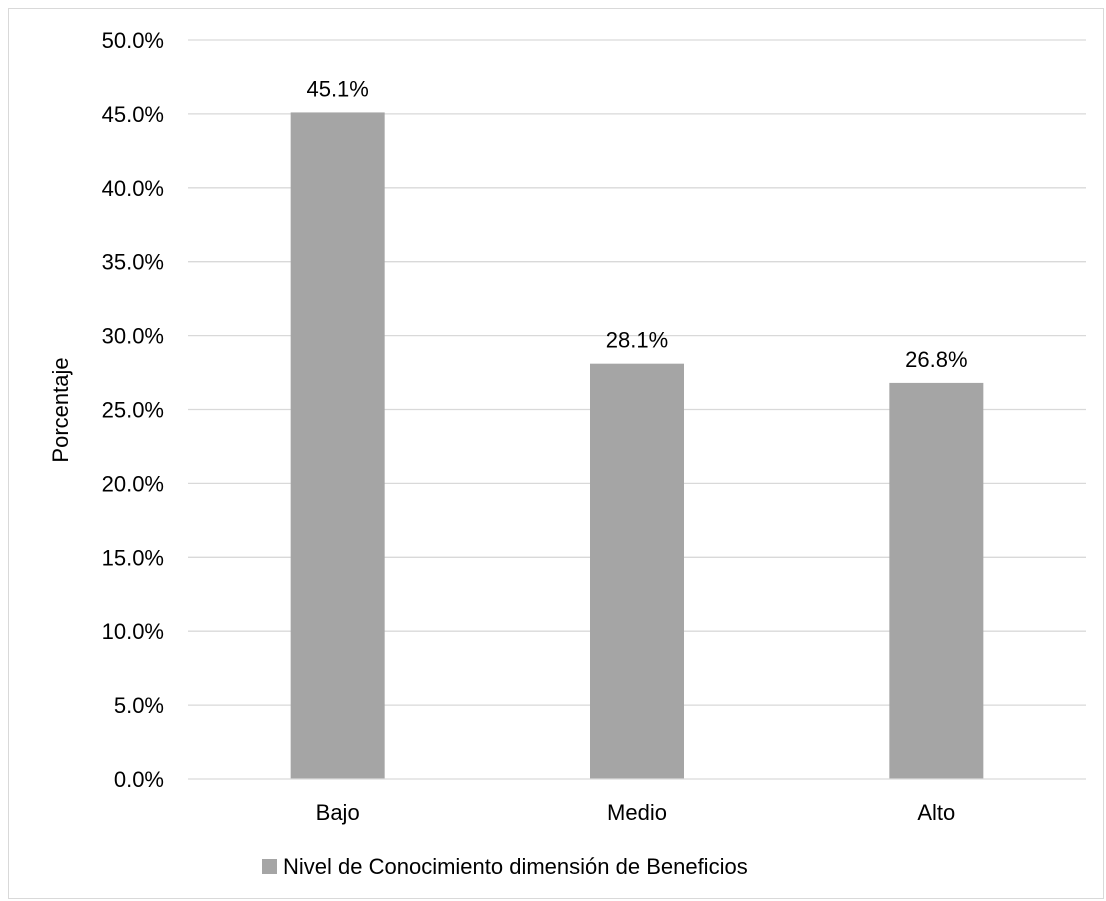  I want to click on x-tick-label: Medio, so click(637, 812).